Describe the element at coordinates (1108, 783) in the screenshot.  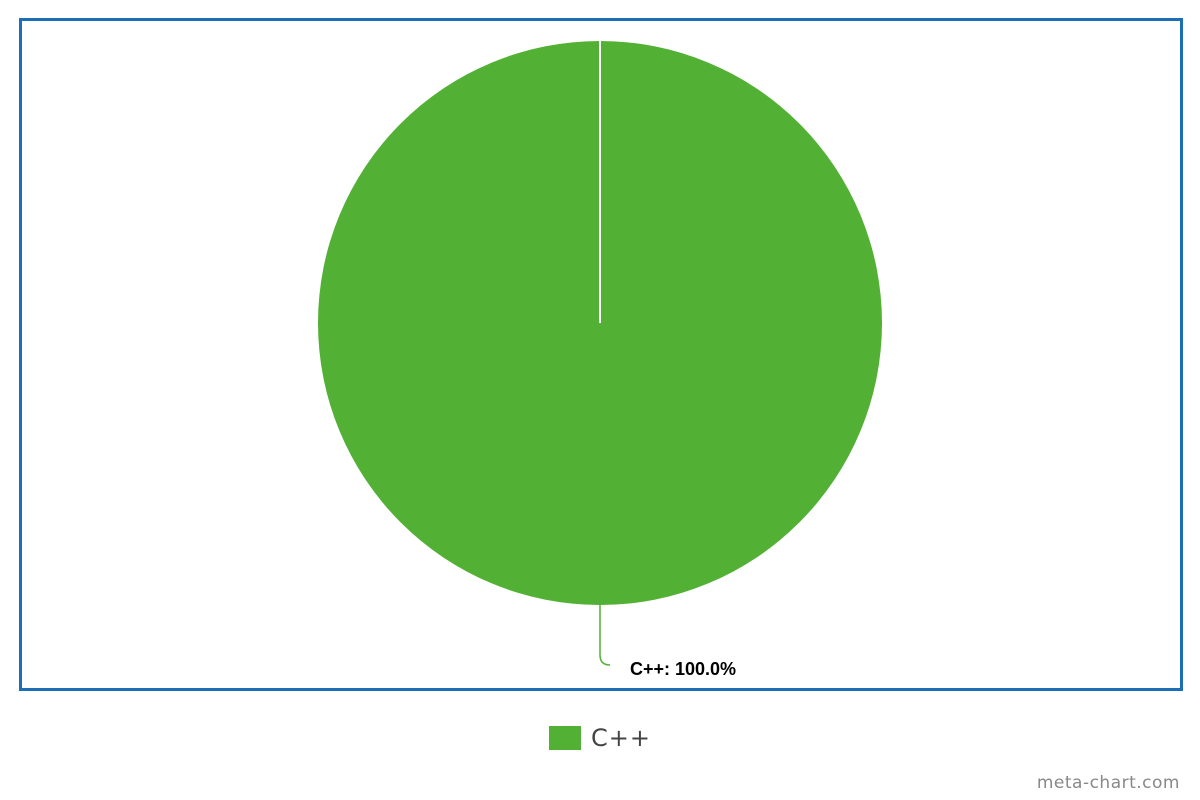
I see `credit-text: meta-chart.com` at that location.